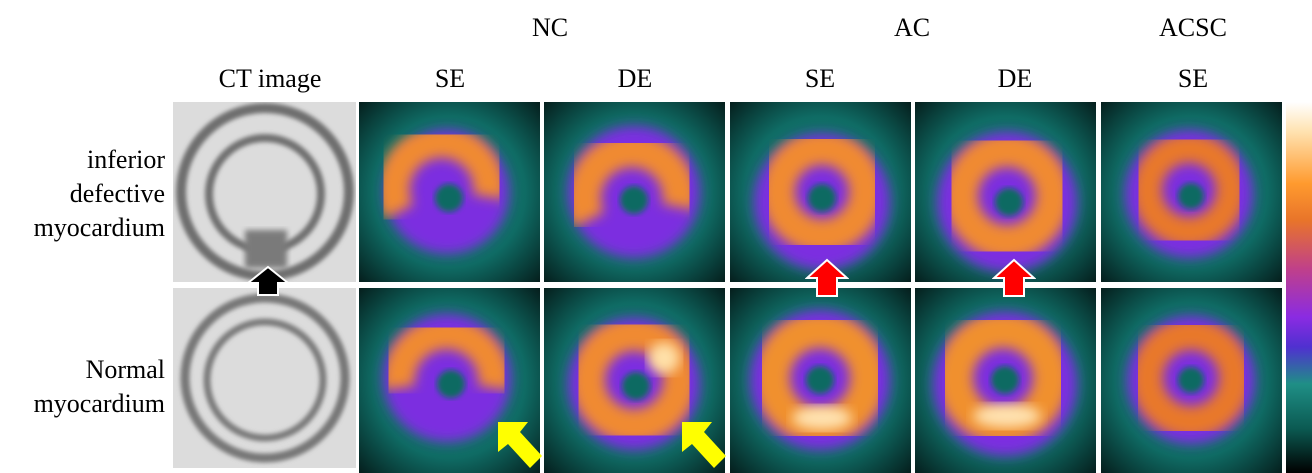  What do you see at coordinates (1191, 192) in the screenshot?
I see `spect-panel-defective-acsc-se` at bounding box center [1191, 192].